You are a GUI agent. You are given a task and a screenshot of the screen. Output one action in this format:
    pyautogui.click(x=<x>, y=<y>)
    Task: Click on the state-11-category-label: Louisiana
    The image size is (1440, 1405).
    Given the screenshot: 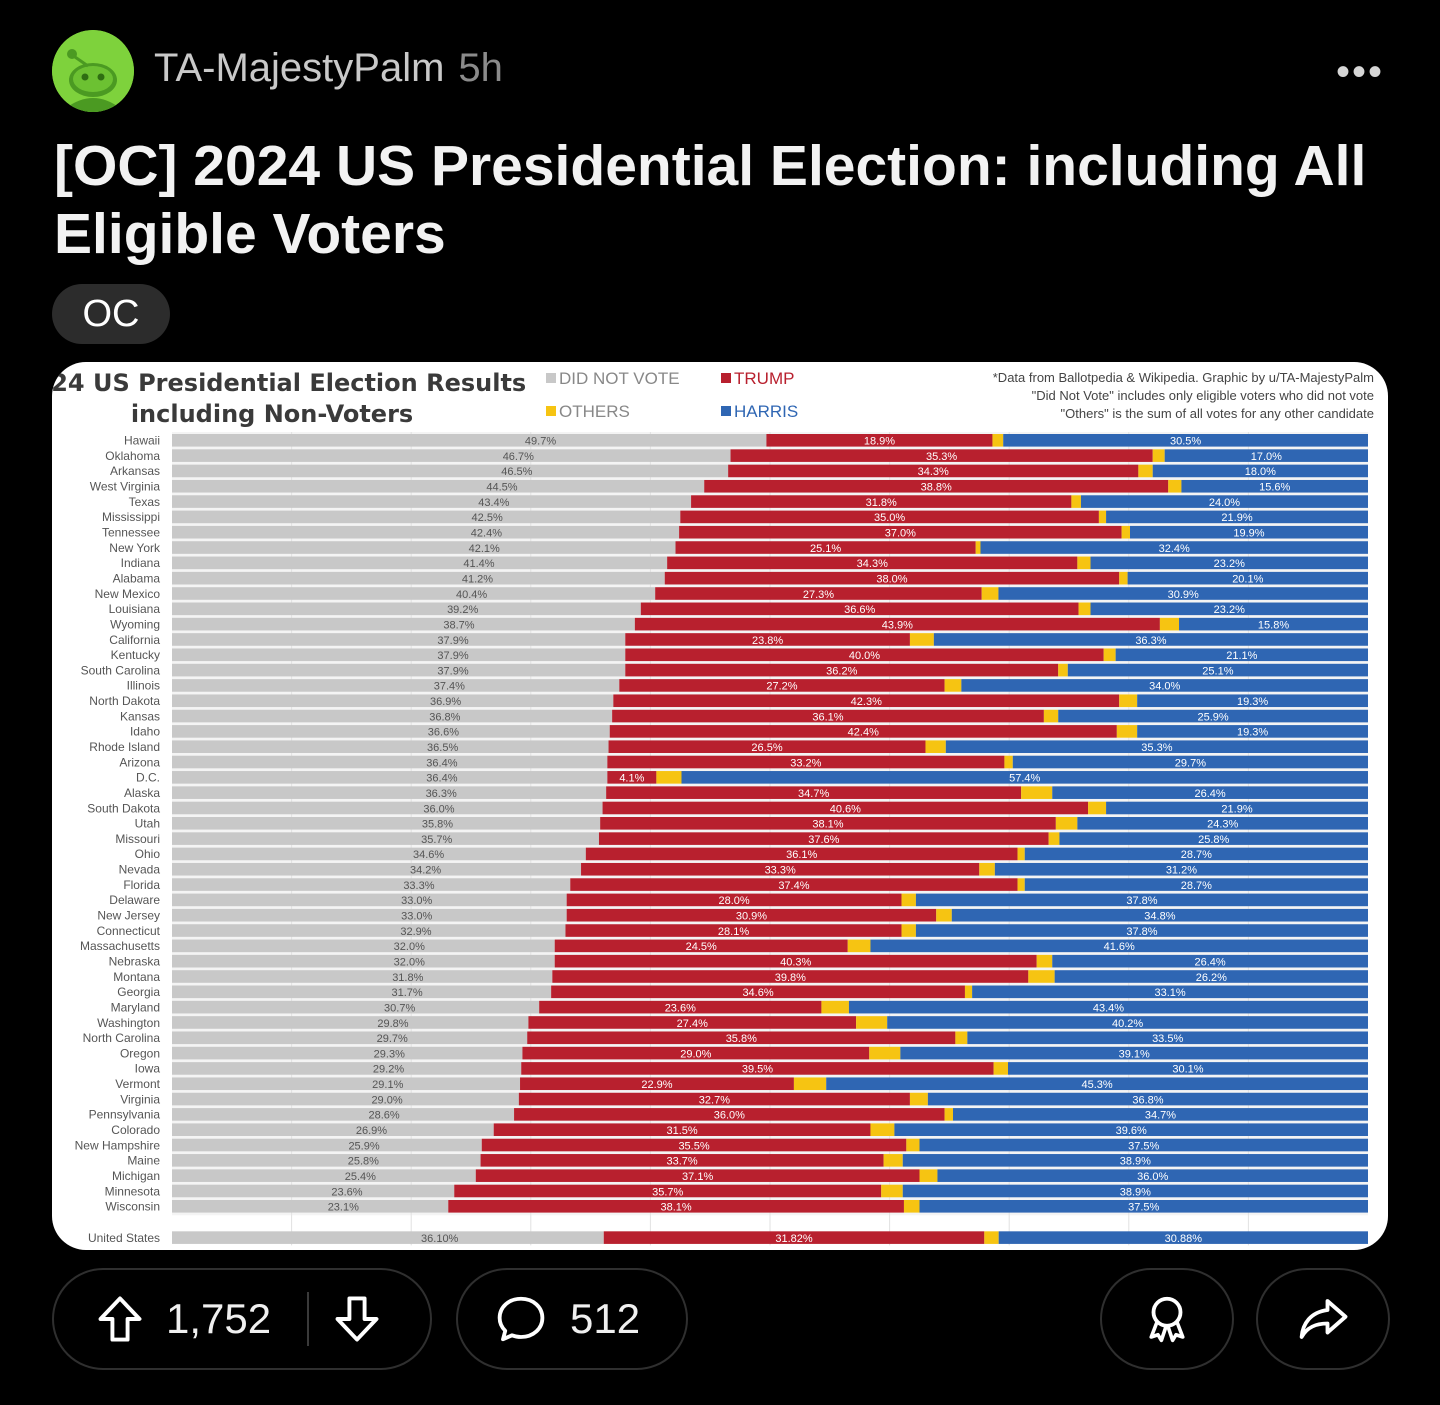 What is the action you would take?
    pyautogui.click(x=135, y=609)
    